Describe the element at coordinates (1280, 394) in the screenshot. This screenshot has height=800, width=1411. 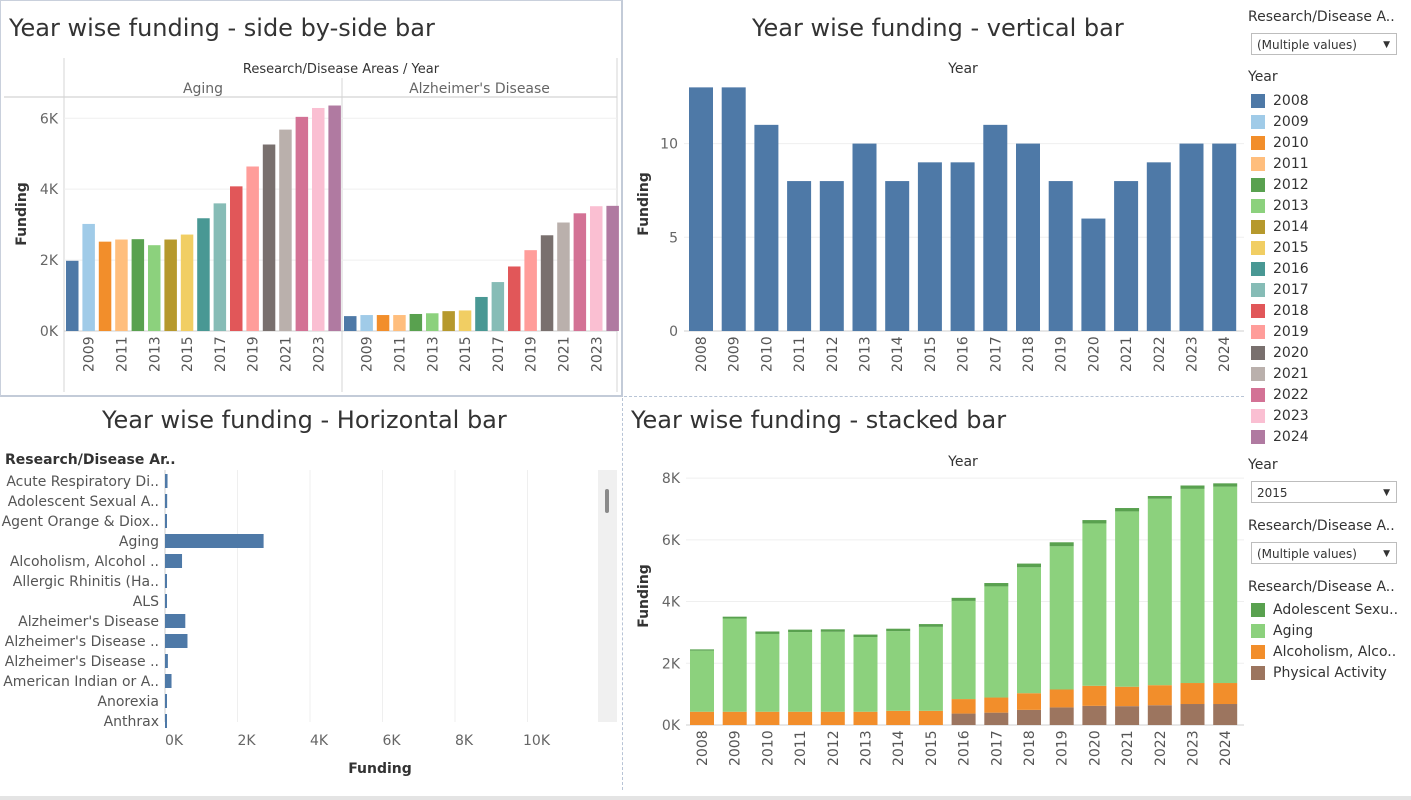
I see `year-legend-item: 2022` at that location.